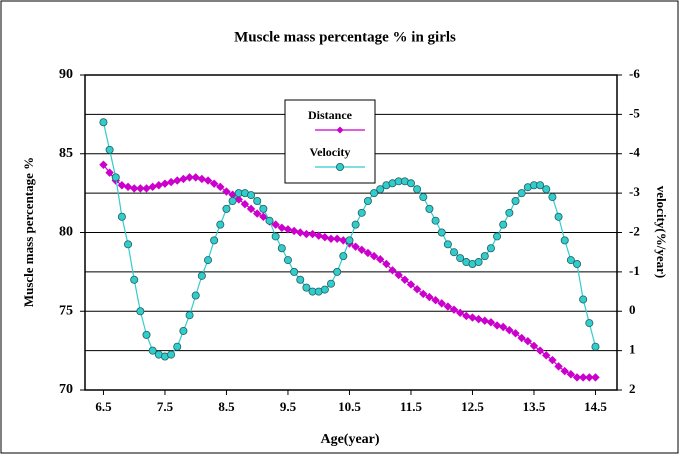 The image size is (680, 455). Describe the element at coordinates (472, 406) in the screenshot. I see `x-tick-label: 12.5` at that location.